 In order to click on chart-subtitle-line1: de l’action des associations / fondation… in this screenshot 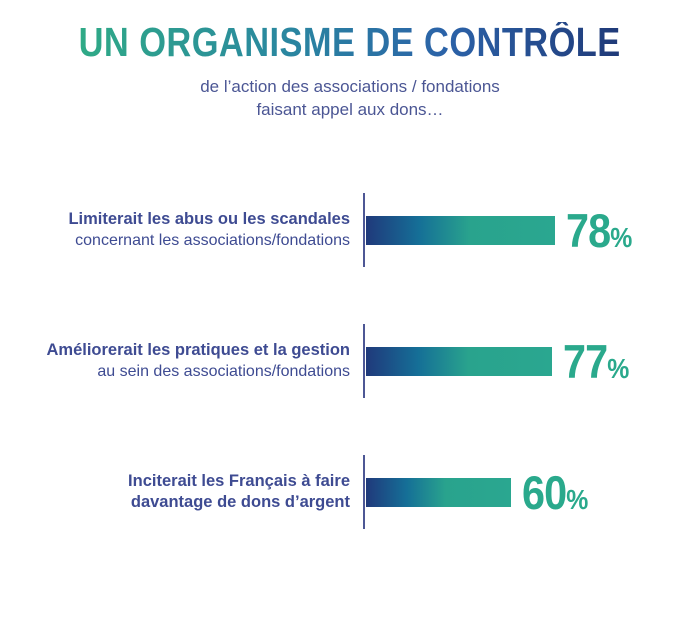, I will do `click(350, 86)`.